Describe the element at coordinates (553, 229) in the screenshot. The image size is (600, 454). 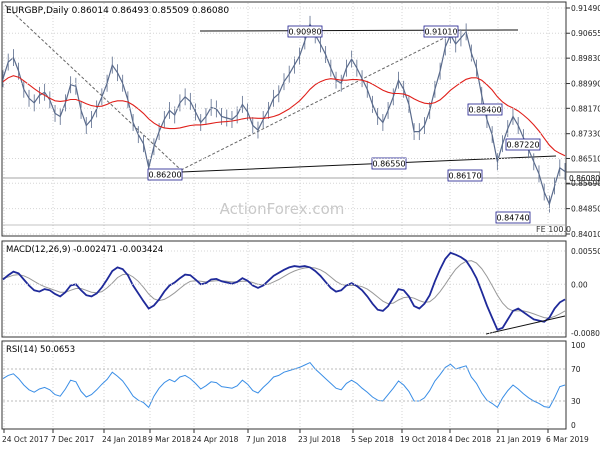
I see `fib-label: FE 100.0` at that location.